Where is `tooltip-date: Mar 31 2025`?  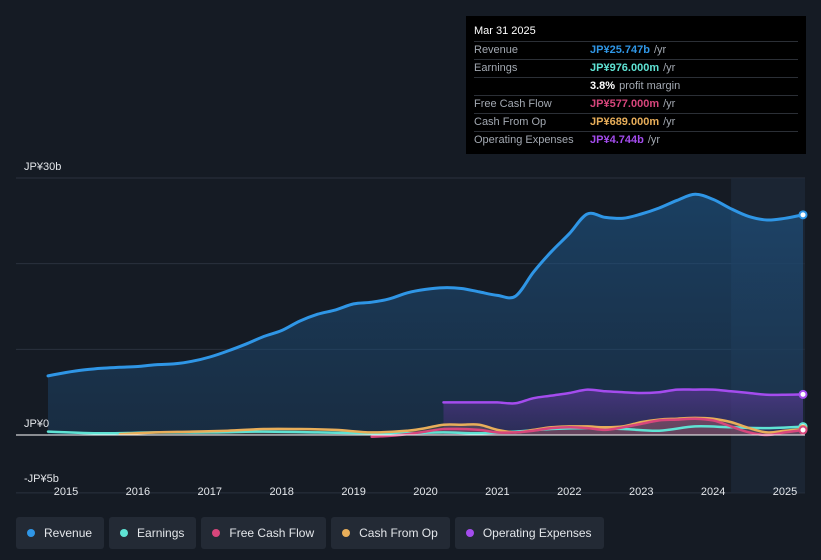
tooltip-date: Mar 31 2025 is located at coordinates (505, 31).